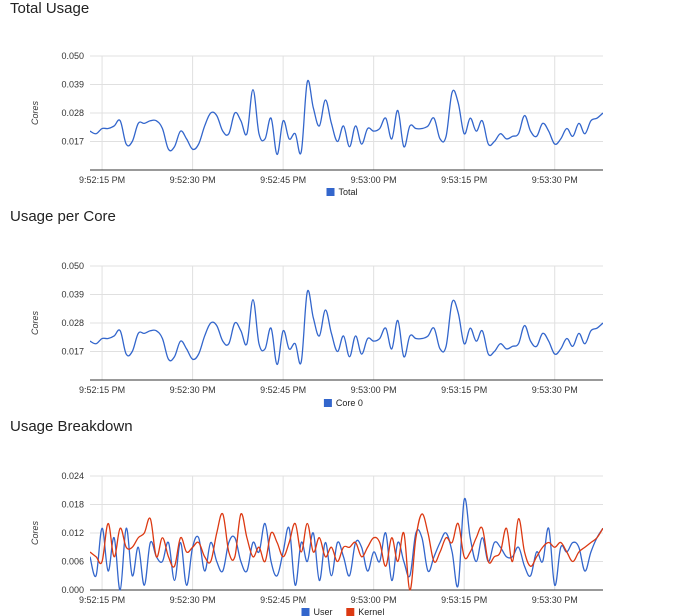  Describe the element at coordinates (72, 533) in the screenshot. I see `y-tick-label: 0.012` at that location.